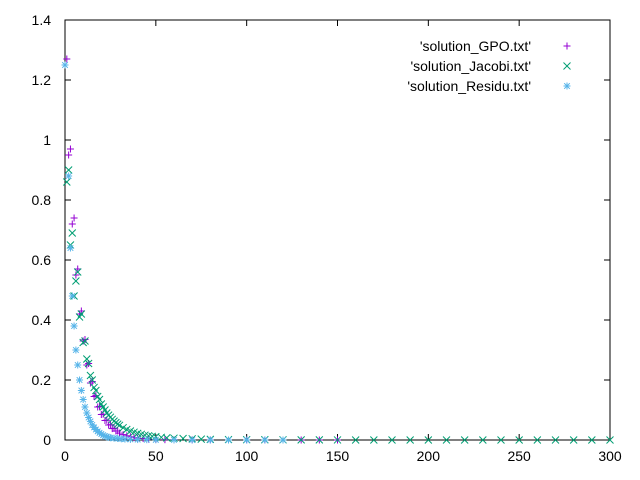 Image resolution: width=640 pixels, height=480 pixels. I want to click on x-tick-label: 0, so click(65, 456).